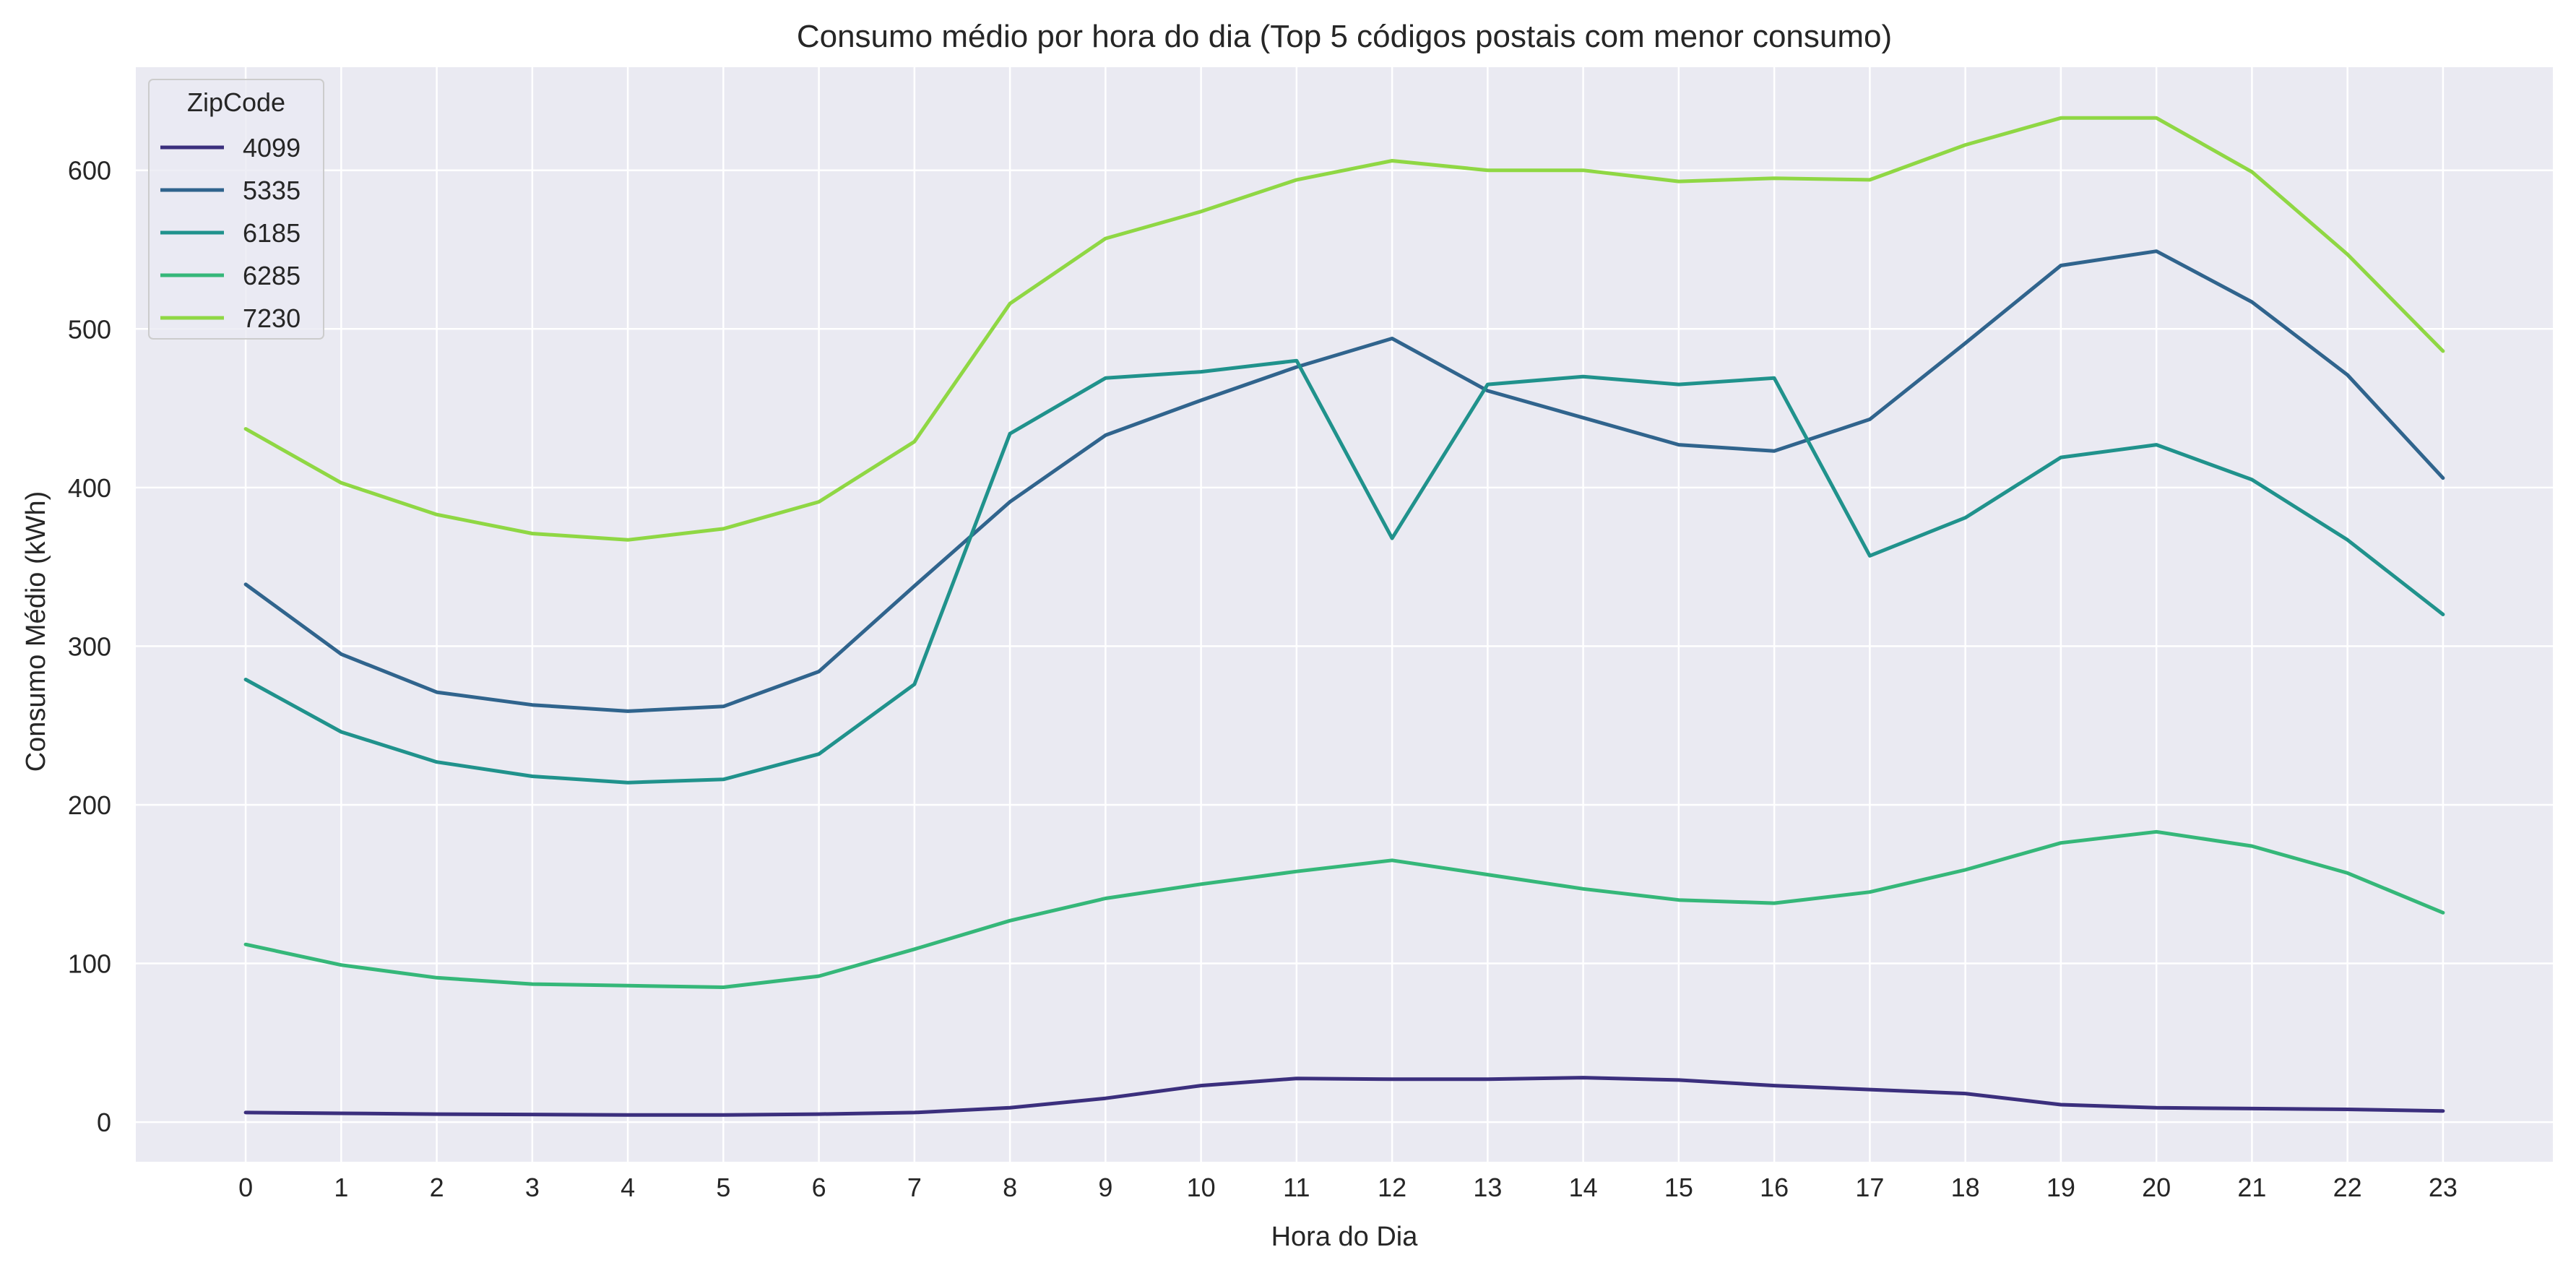 This screenshot has width=2576, height=1273. Describe the element at coordinates (1965, 1187) in the screenshot. I see `x-tick-label: 18` at that location.